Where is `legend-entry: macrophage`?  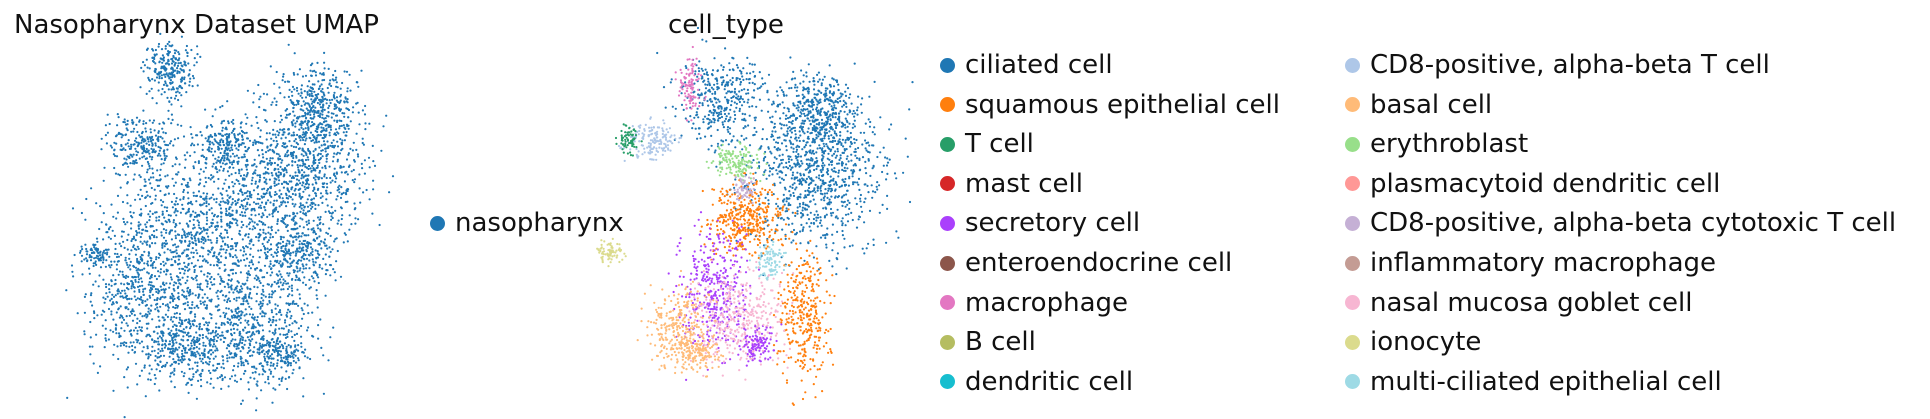 legend-entry: macrophage is located at coordinates (1034, 303).